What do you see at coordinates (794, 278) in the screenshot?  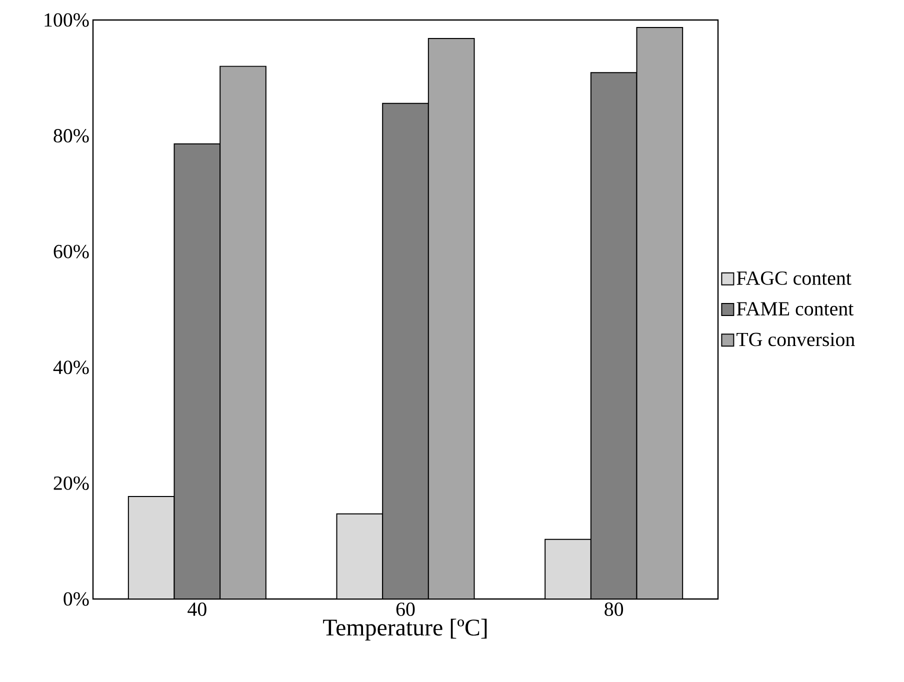 I see `legend-label: FAGC content` at bounding box center [794, 278].